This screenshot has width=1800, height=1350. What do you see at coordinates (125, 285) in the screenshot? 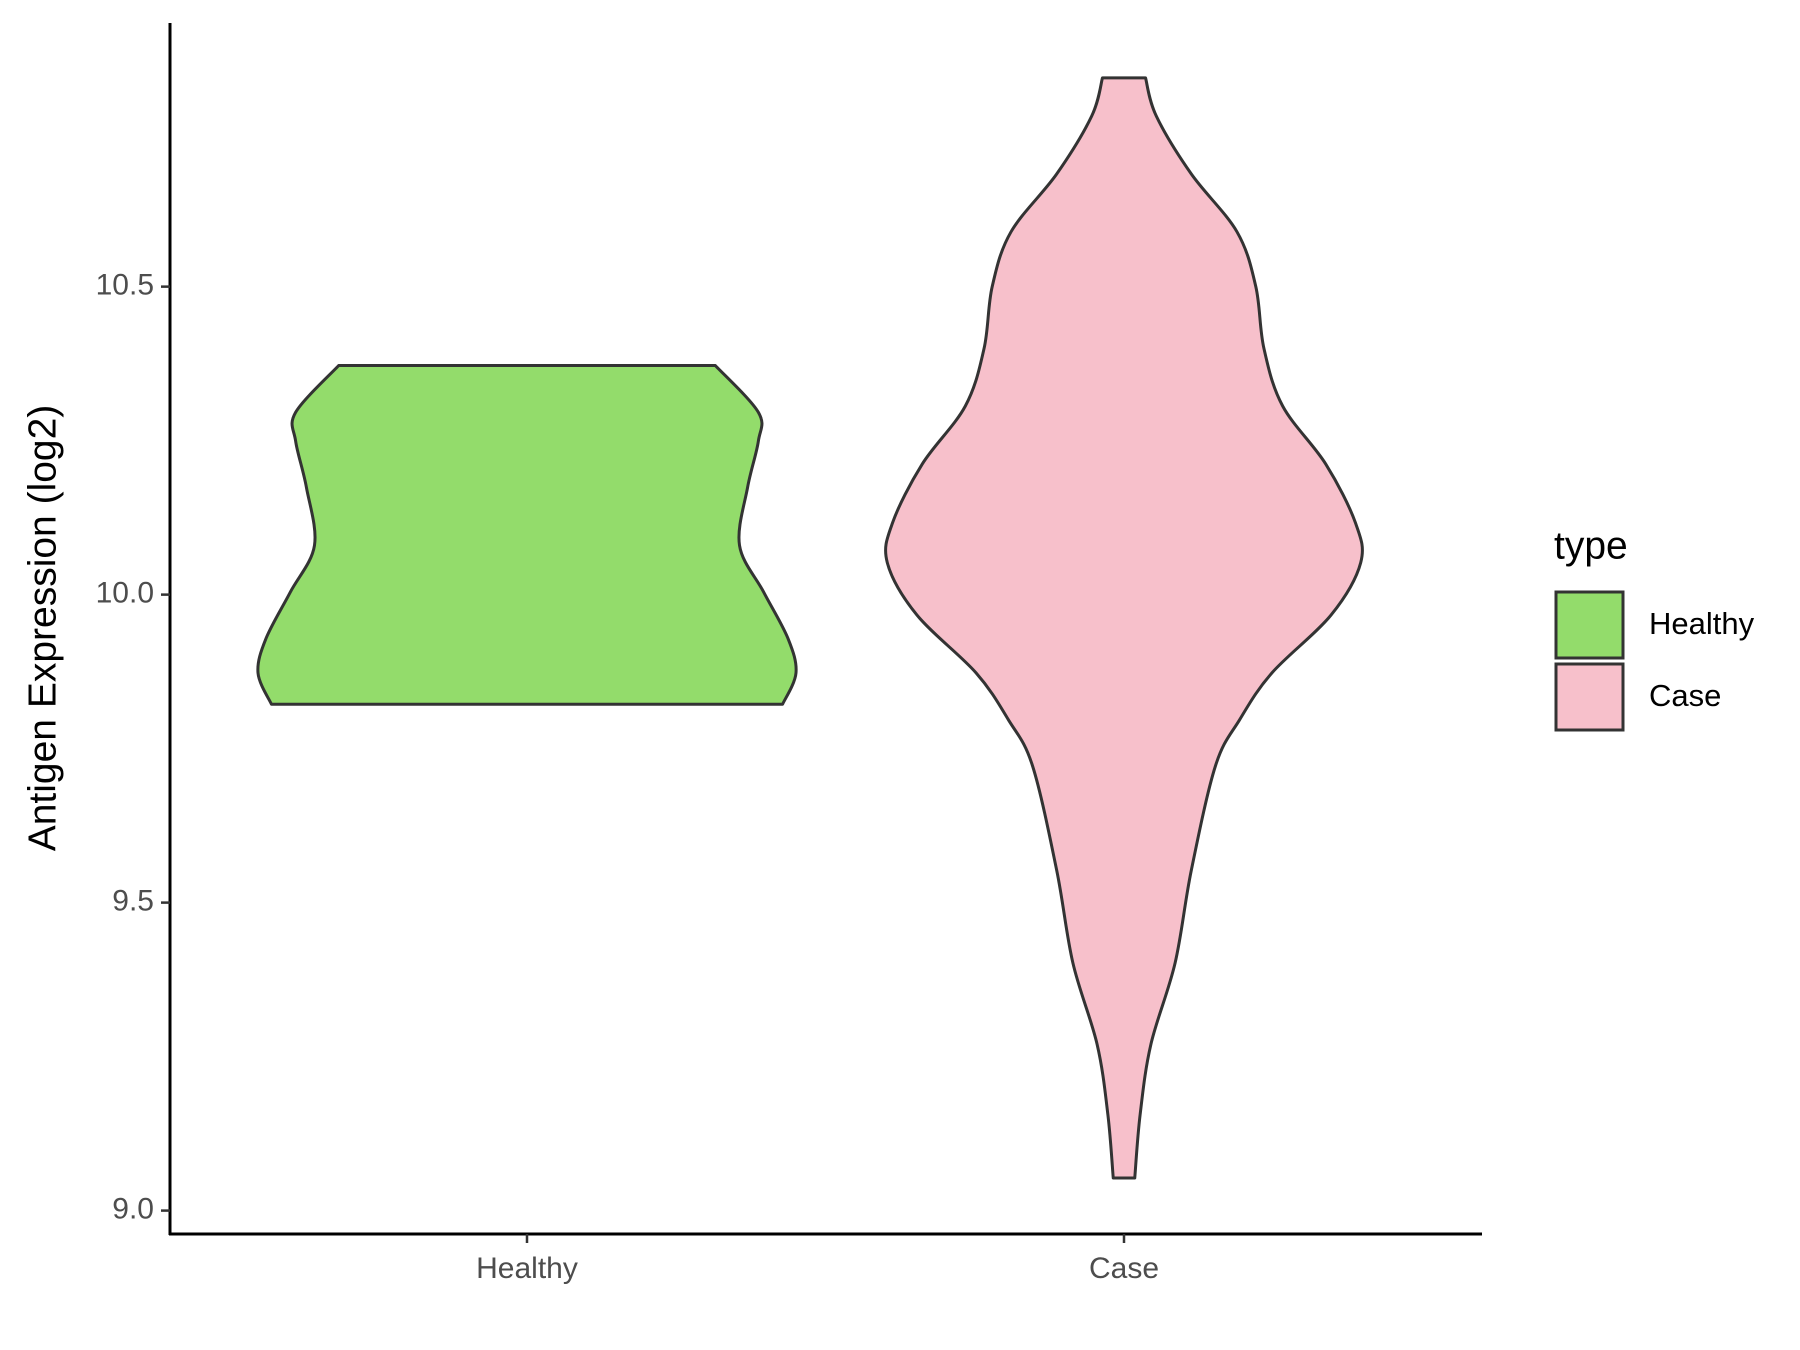
I see `y-tick-label: 10.5` at bounding box center [125, 285].